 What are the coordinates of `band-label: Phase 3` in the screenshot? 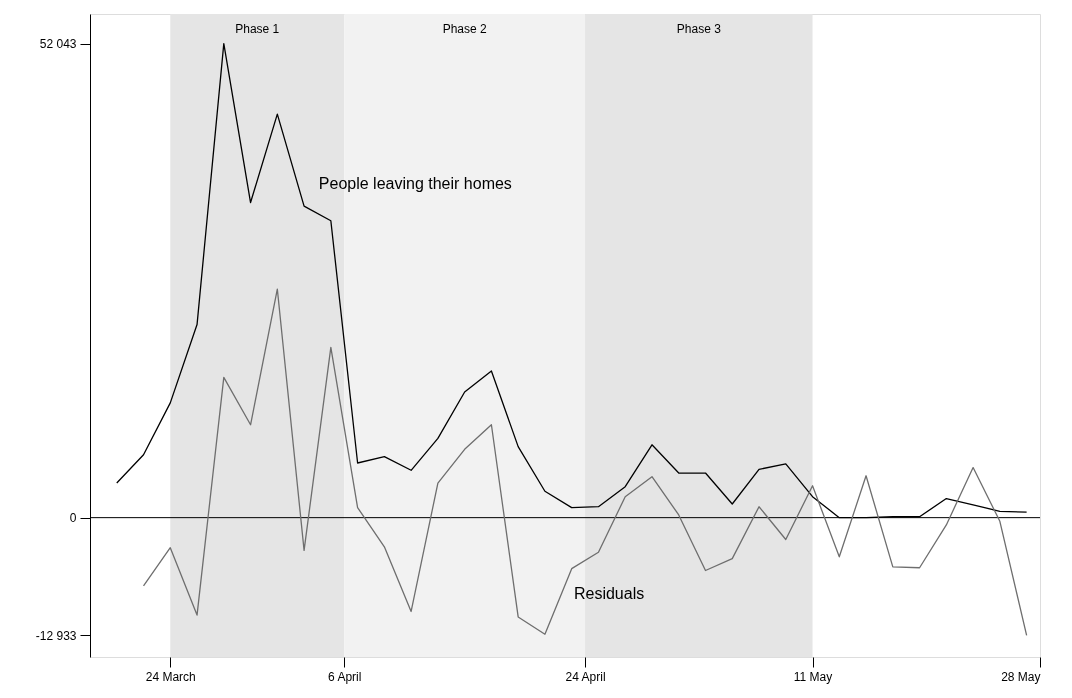 It's located at (699, 29).